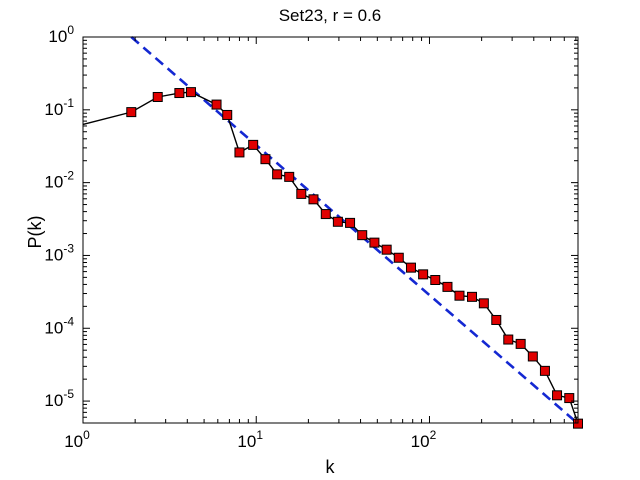  I want to click on y-tick-label: 10⁻⁴, so click(59, 325).